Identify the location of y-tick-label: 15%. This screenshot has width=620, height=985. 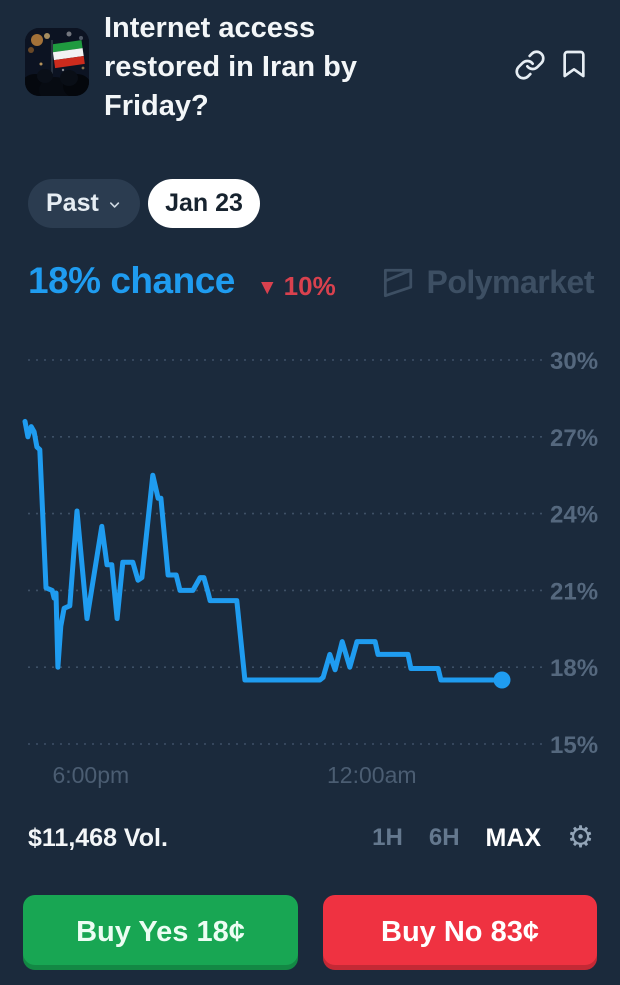
(574, 745).